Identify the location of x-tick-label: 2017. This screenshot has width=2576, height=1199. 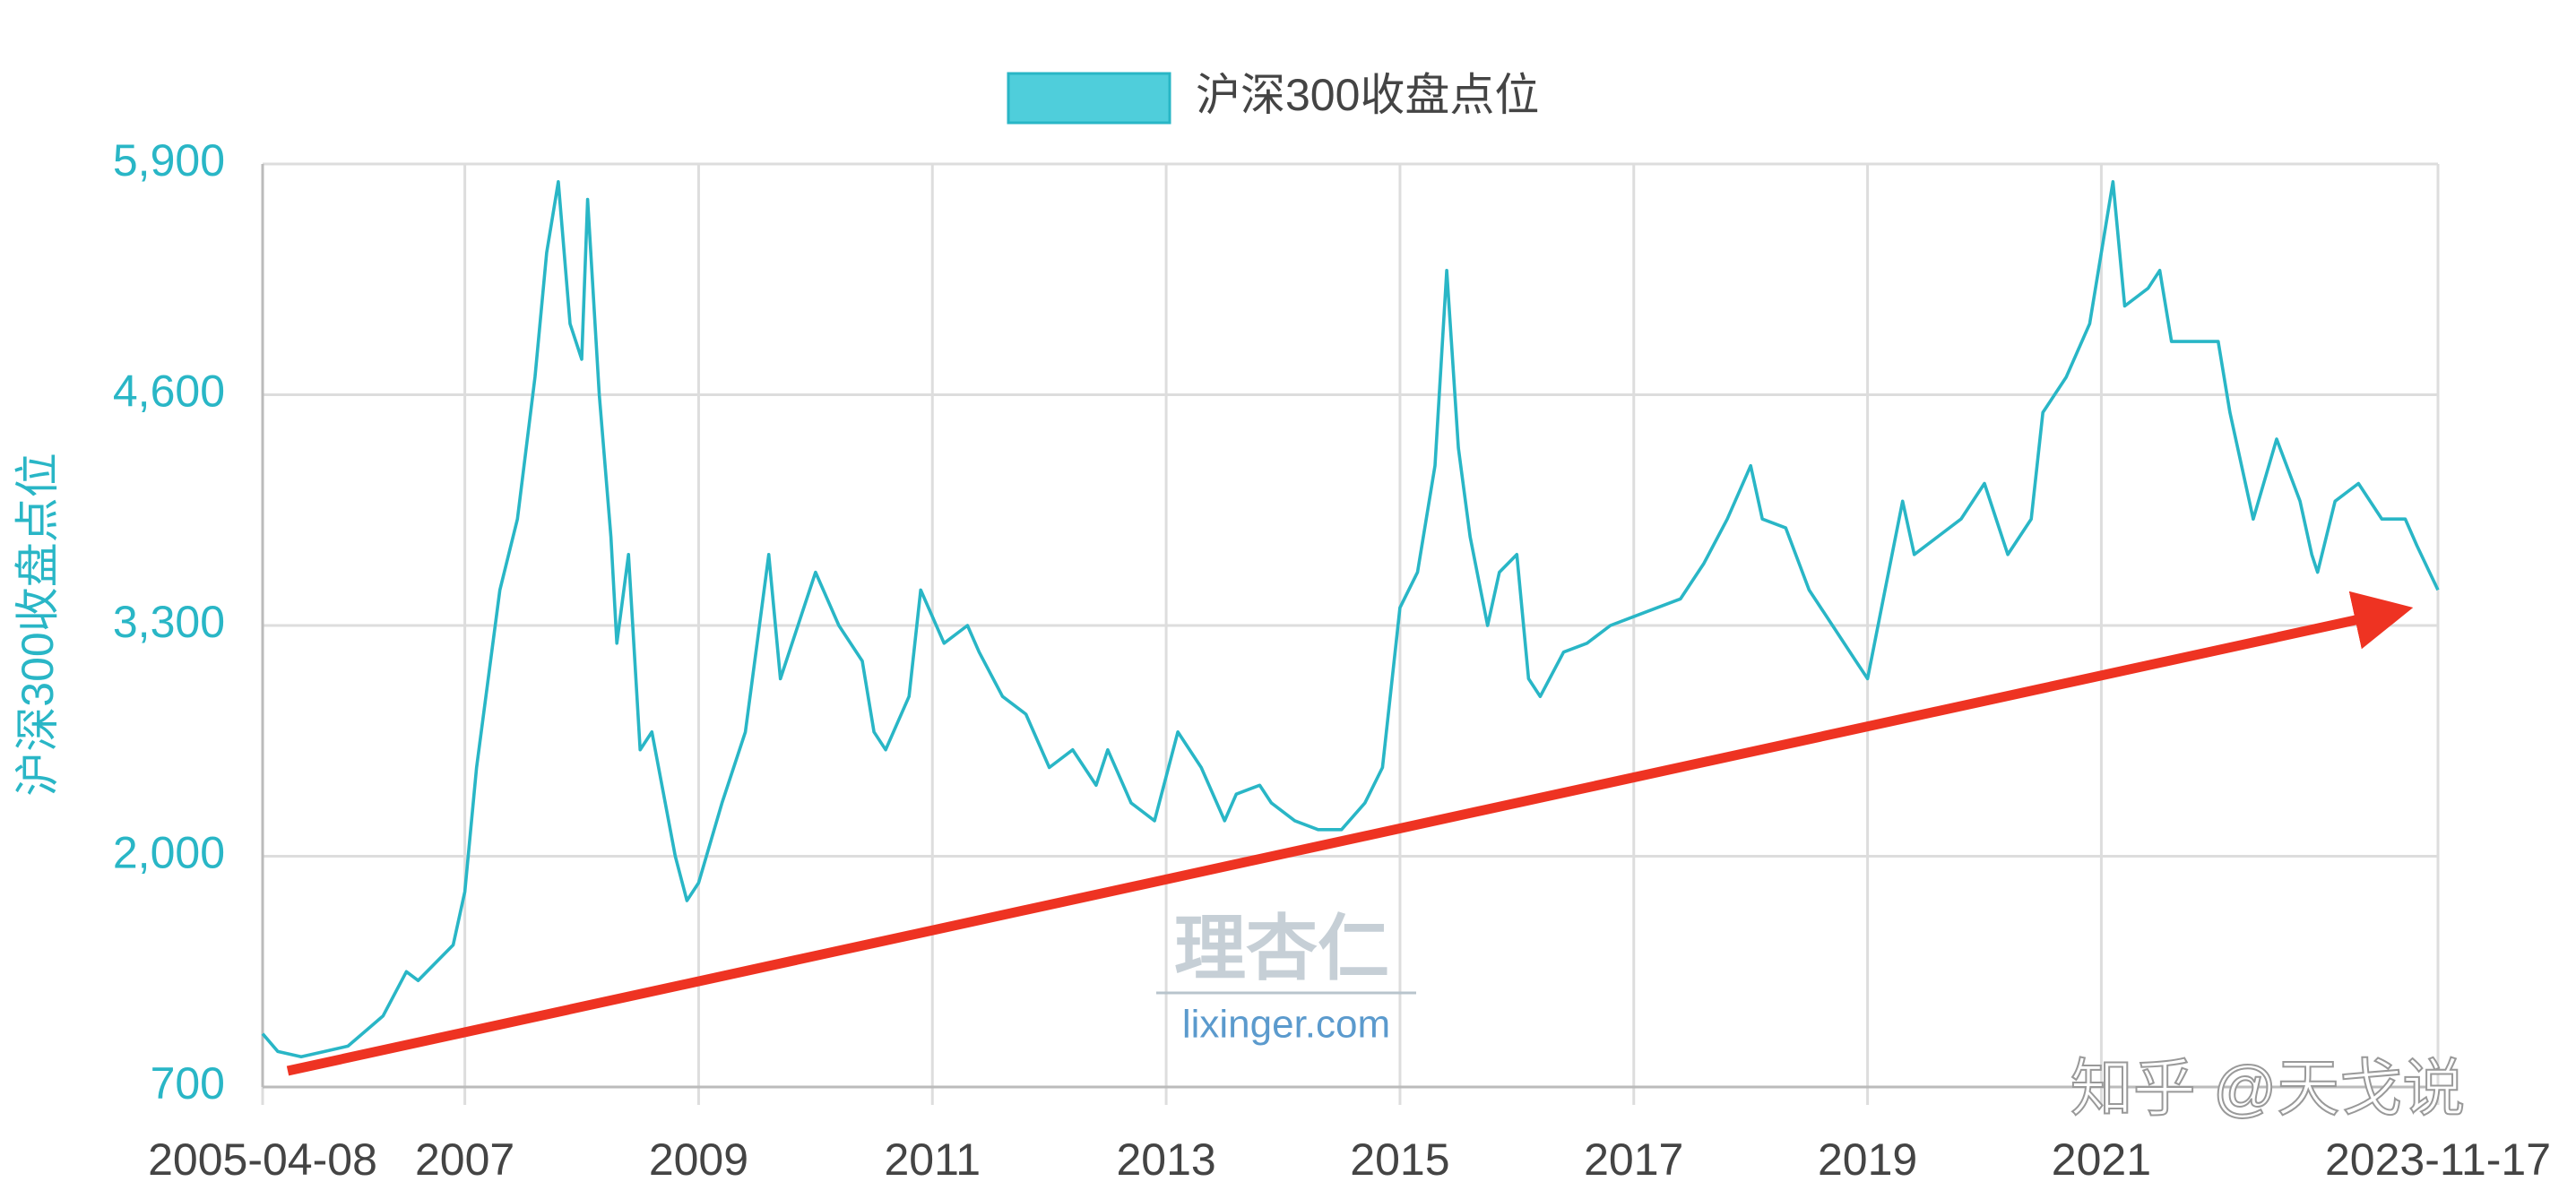
(1633, 1159).